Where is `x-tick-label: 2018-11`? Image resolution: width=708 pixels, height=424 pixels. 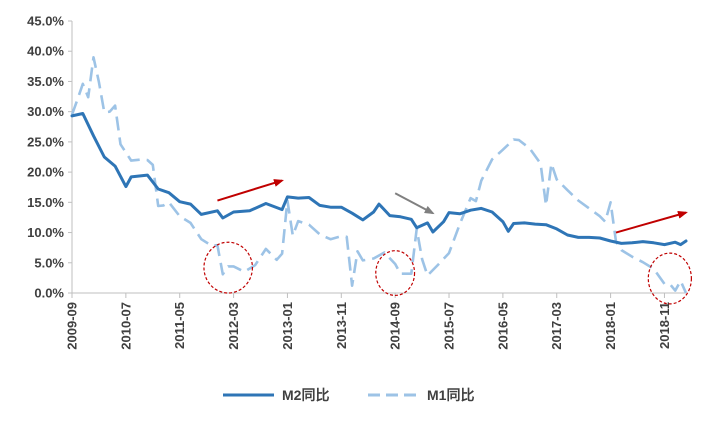 x-tick-label: 2018-11 is located at coordinates (664, 325).